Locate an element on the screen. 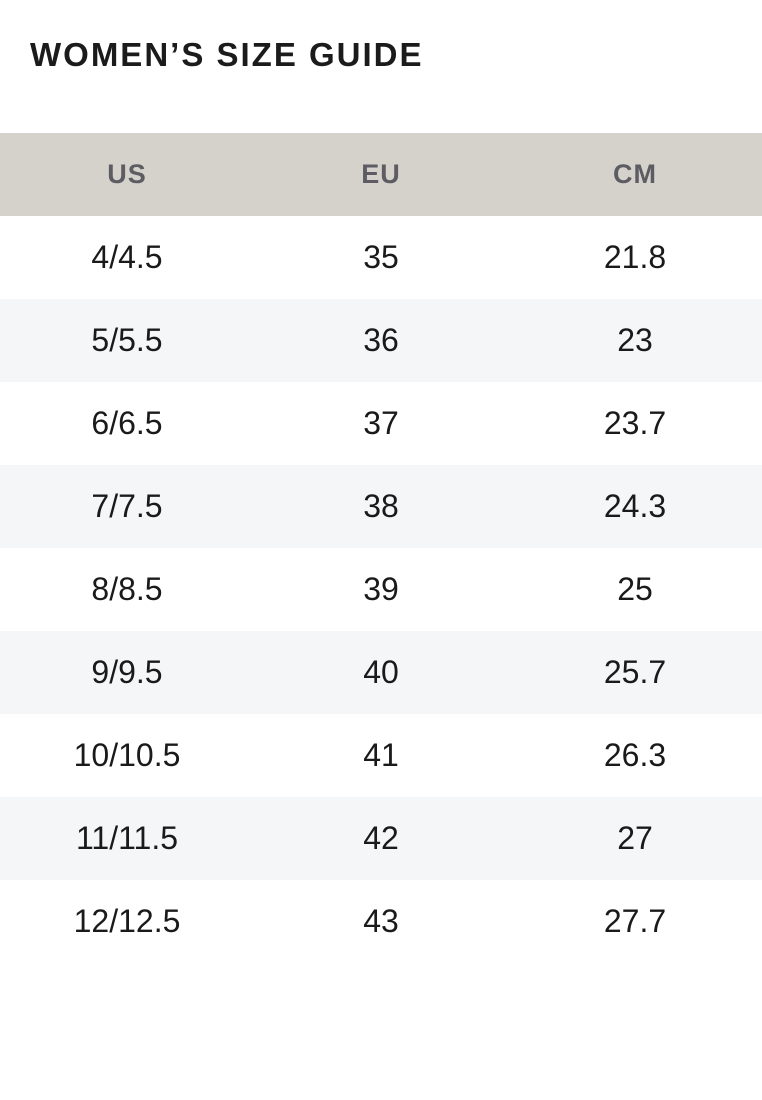 Image resolution: width=762 pixels, height=1100 pixels. cell-eu: 38 is located at coordinates (381, 506).